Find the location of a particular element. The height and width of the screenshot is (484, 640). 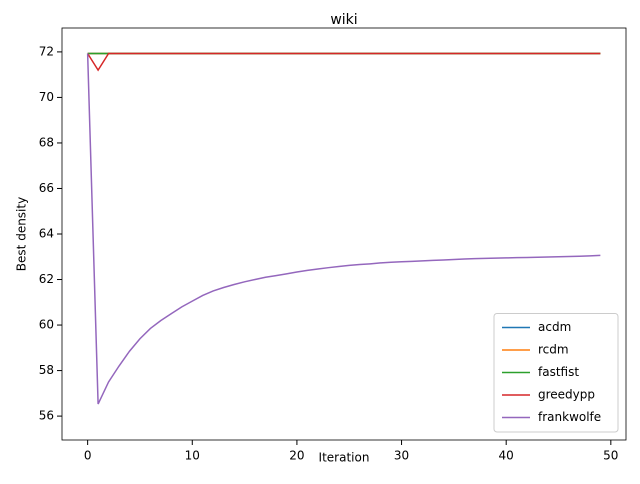

x-tick-label: 10 is located at coordinates (192, 456).